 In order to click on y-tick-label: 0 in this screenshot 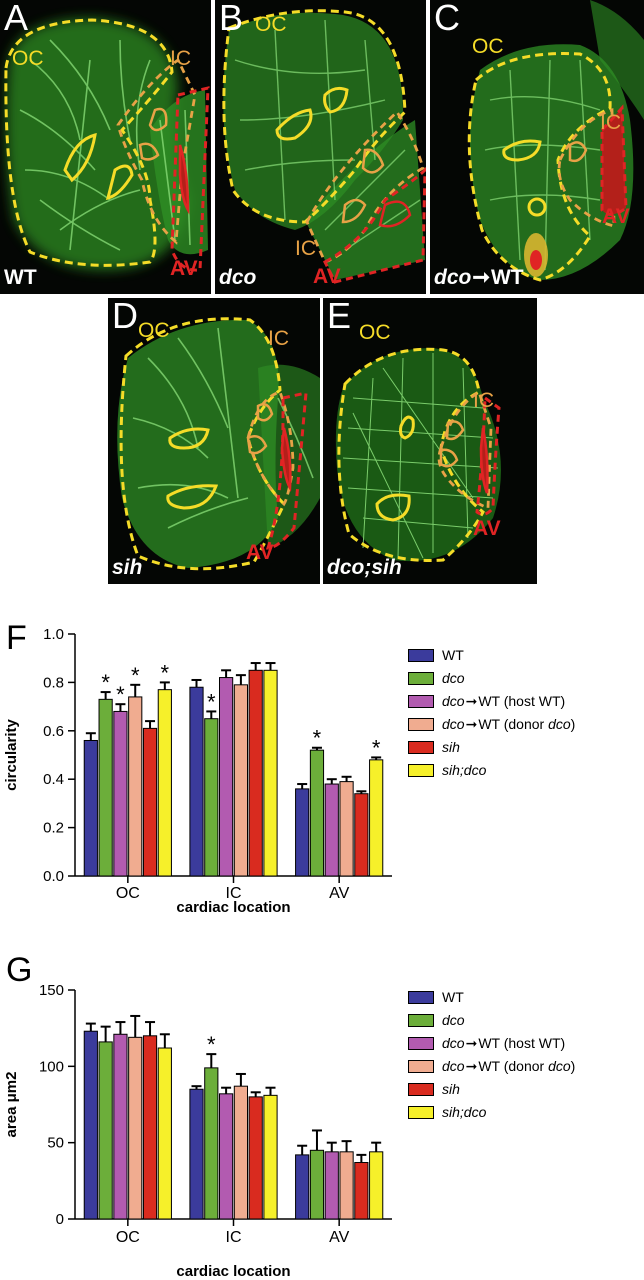, I will do `click(60, 1219)`.